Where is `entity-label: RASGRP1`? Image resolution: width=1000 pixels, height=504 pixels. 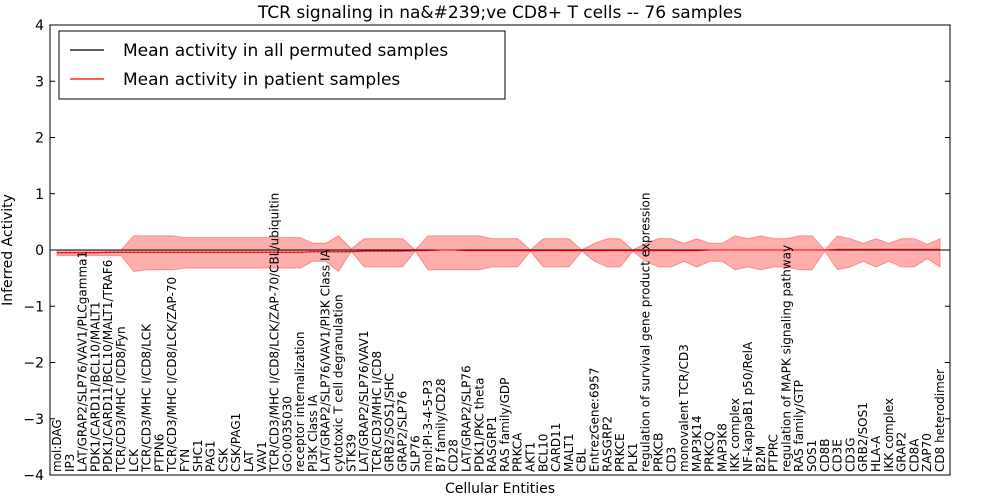
entity-label: RASGRP1 is located at coordinates (492, 444).